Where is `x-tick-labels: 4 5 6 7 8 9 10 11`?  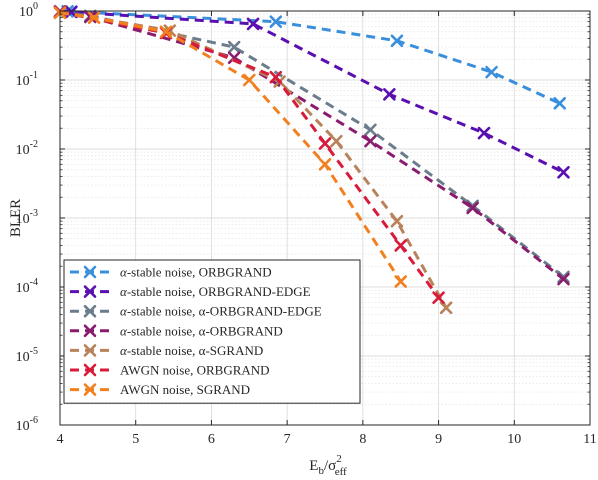
x-tick-labels: 4 5 6 7 8 9 10 11 is located at coordinates (327, 439).